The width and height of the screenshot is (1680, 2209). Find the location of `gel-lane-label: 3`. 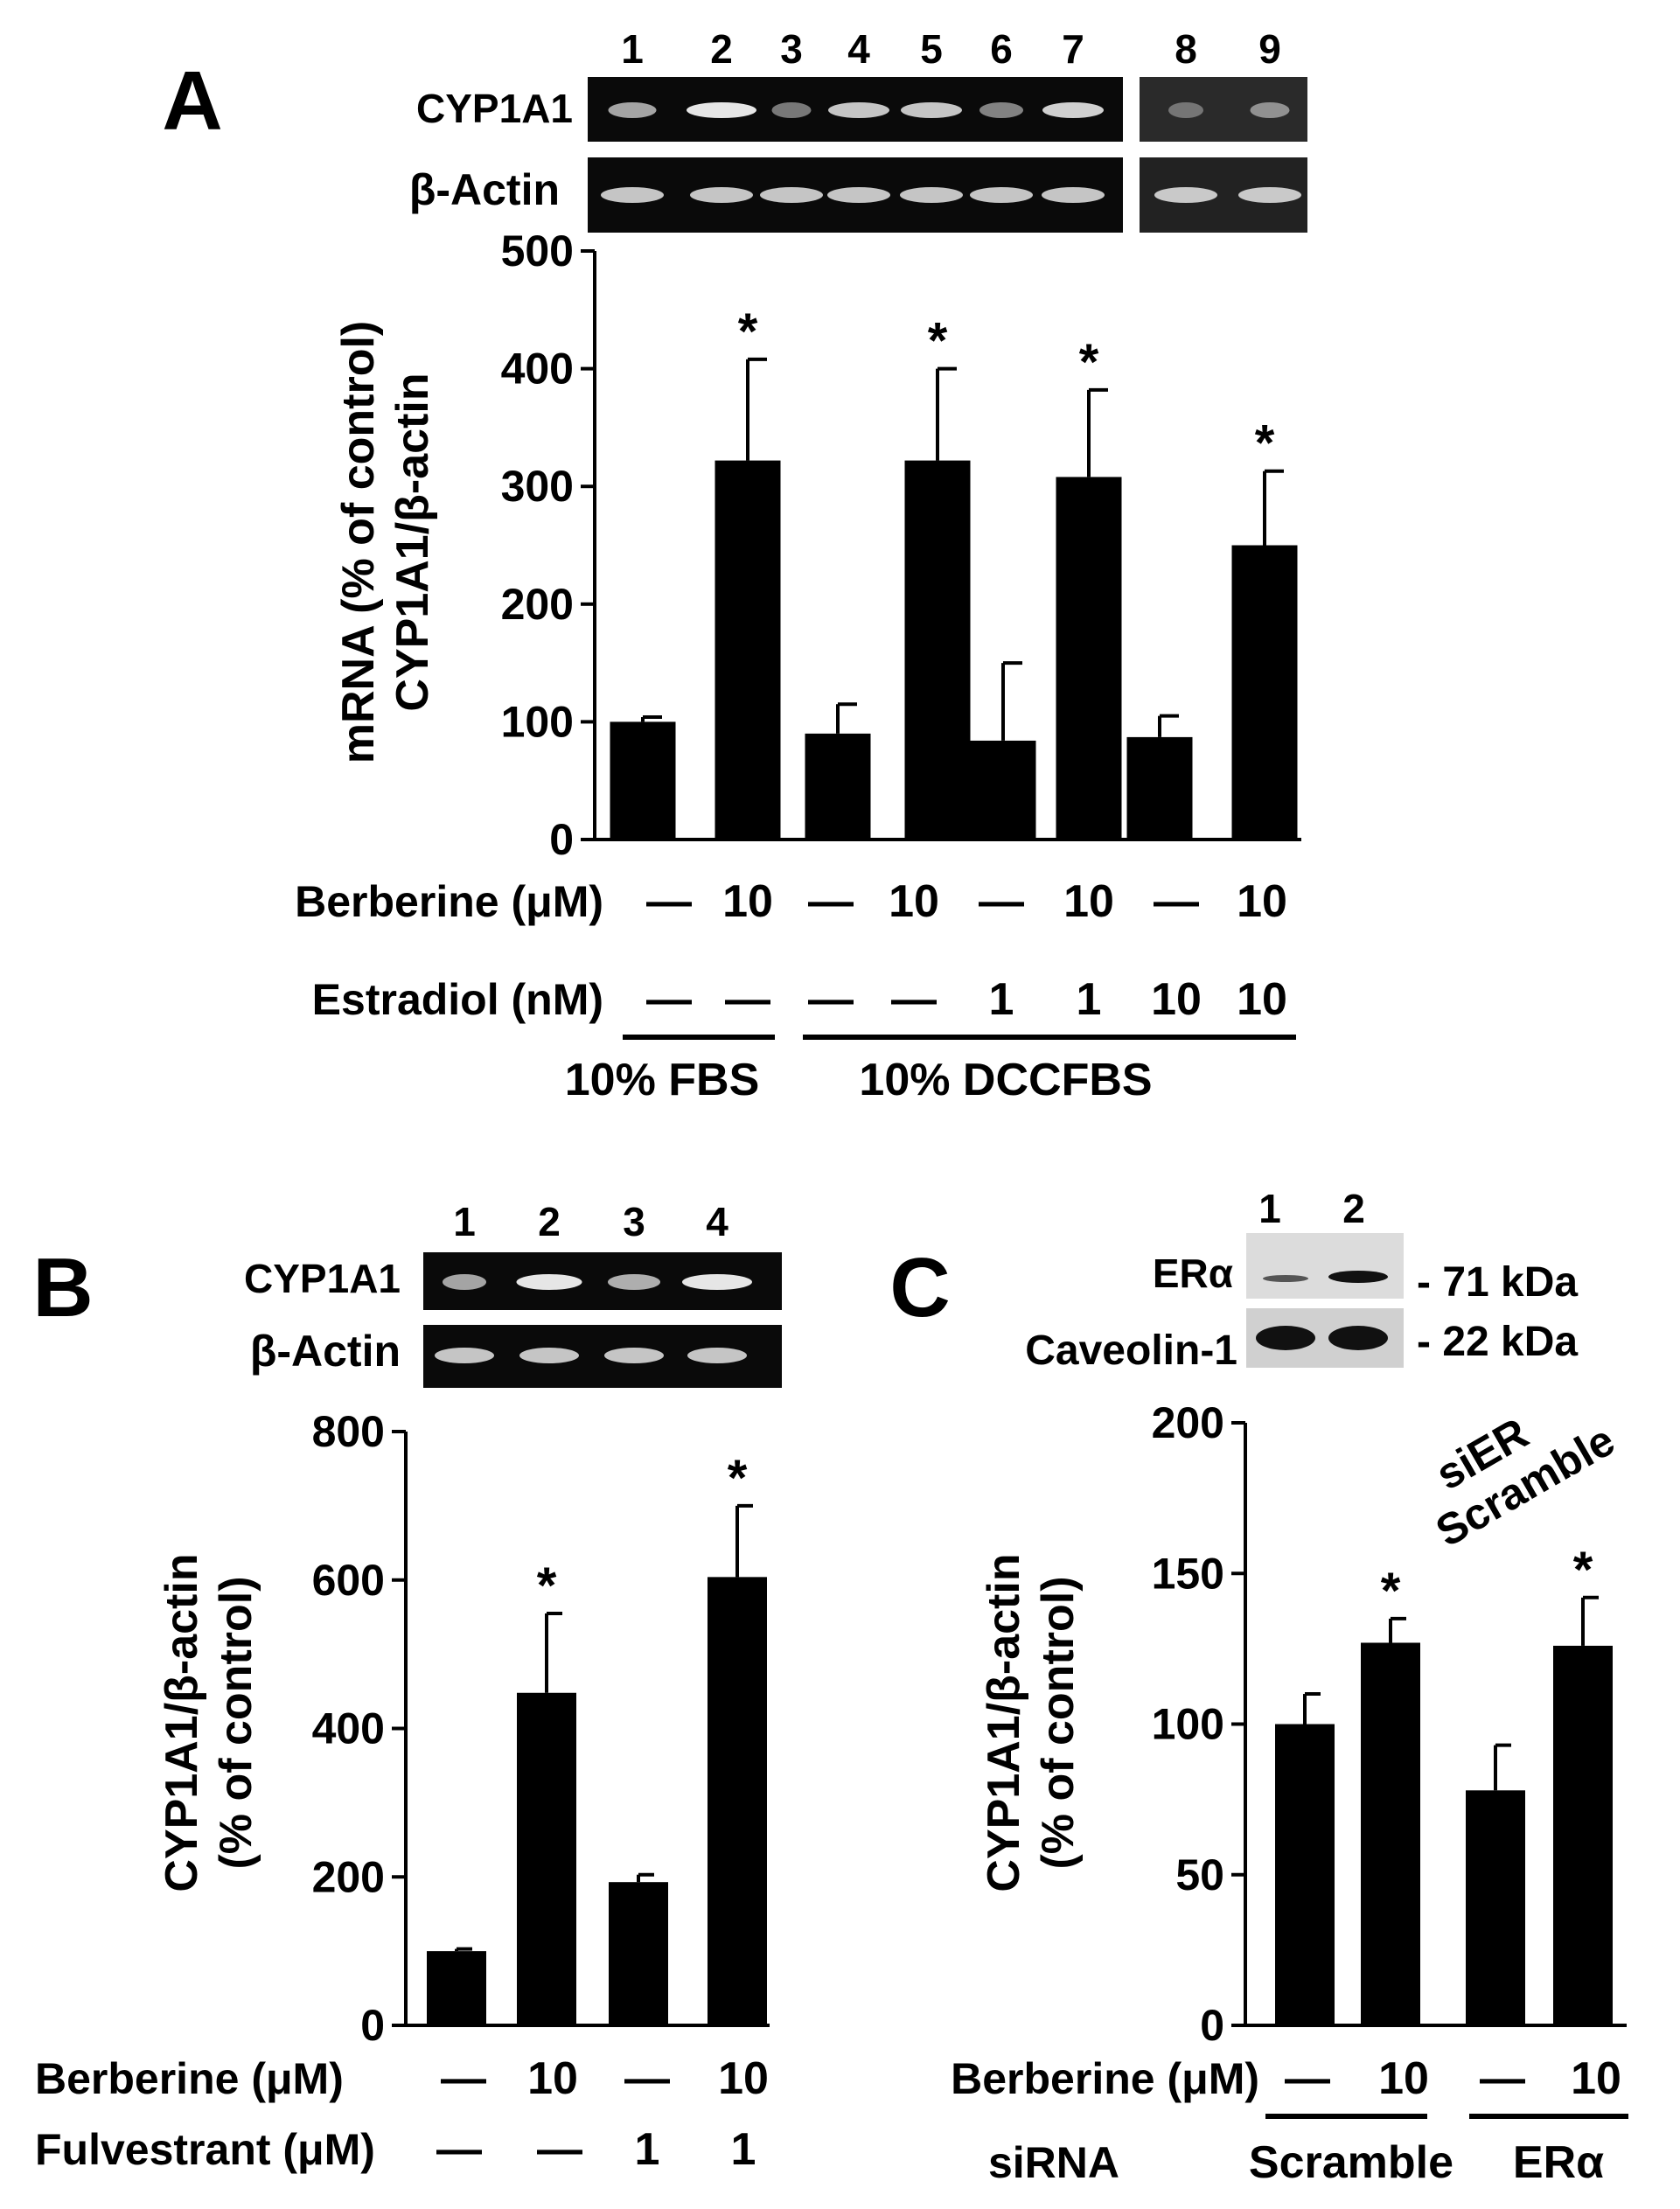

gel-lane-label: 3 is located at coordinates (791, 49).